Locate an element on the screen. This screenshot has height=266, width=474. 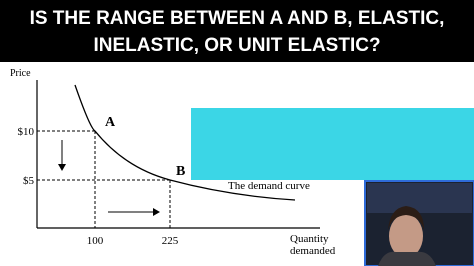
curve-label: The demand curve is located at coordinates (269, 186).